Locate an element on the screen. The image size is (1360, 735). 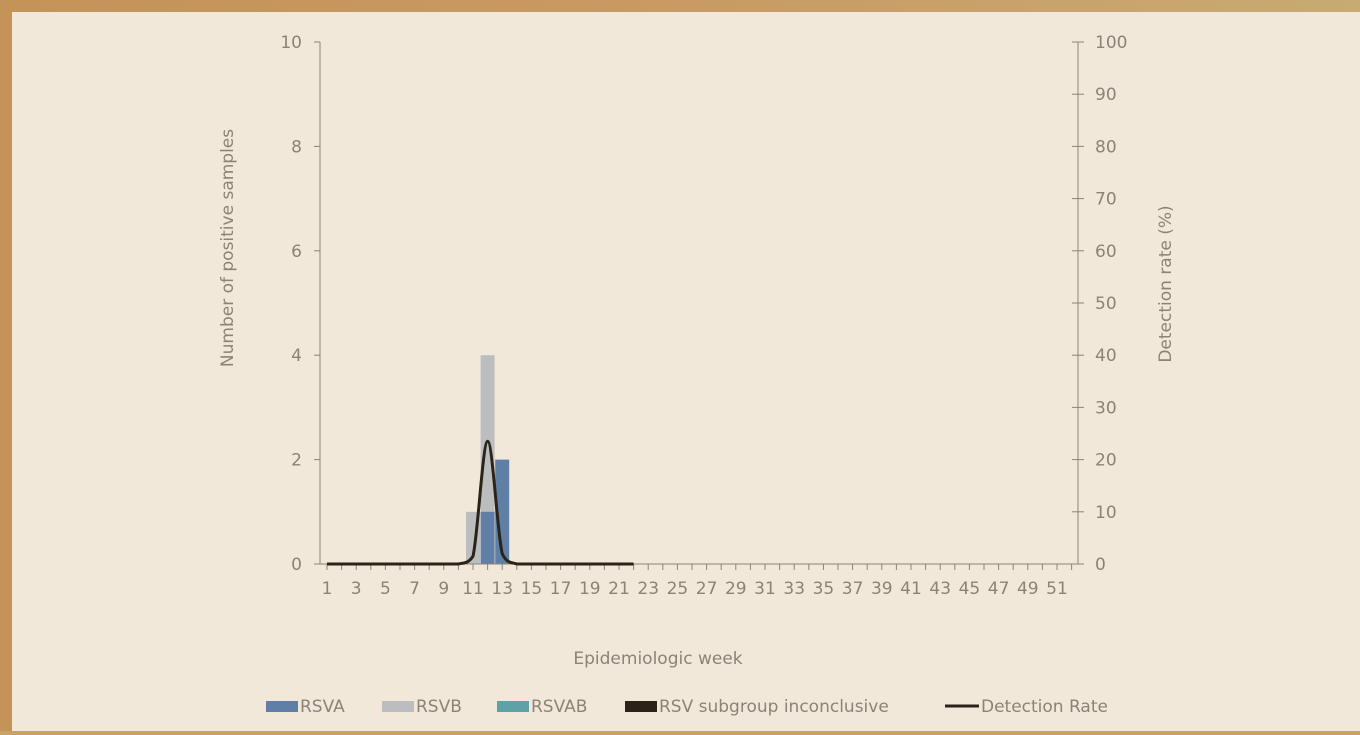
x-tick-label: 51 is located at coordinates (1057, 589).